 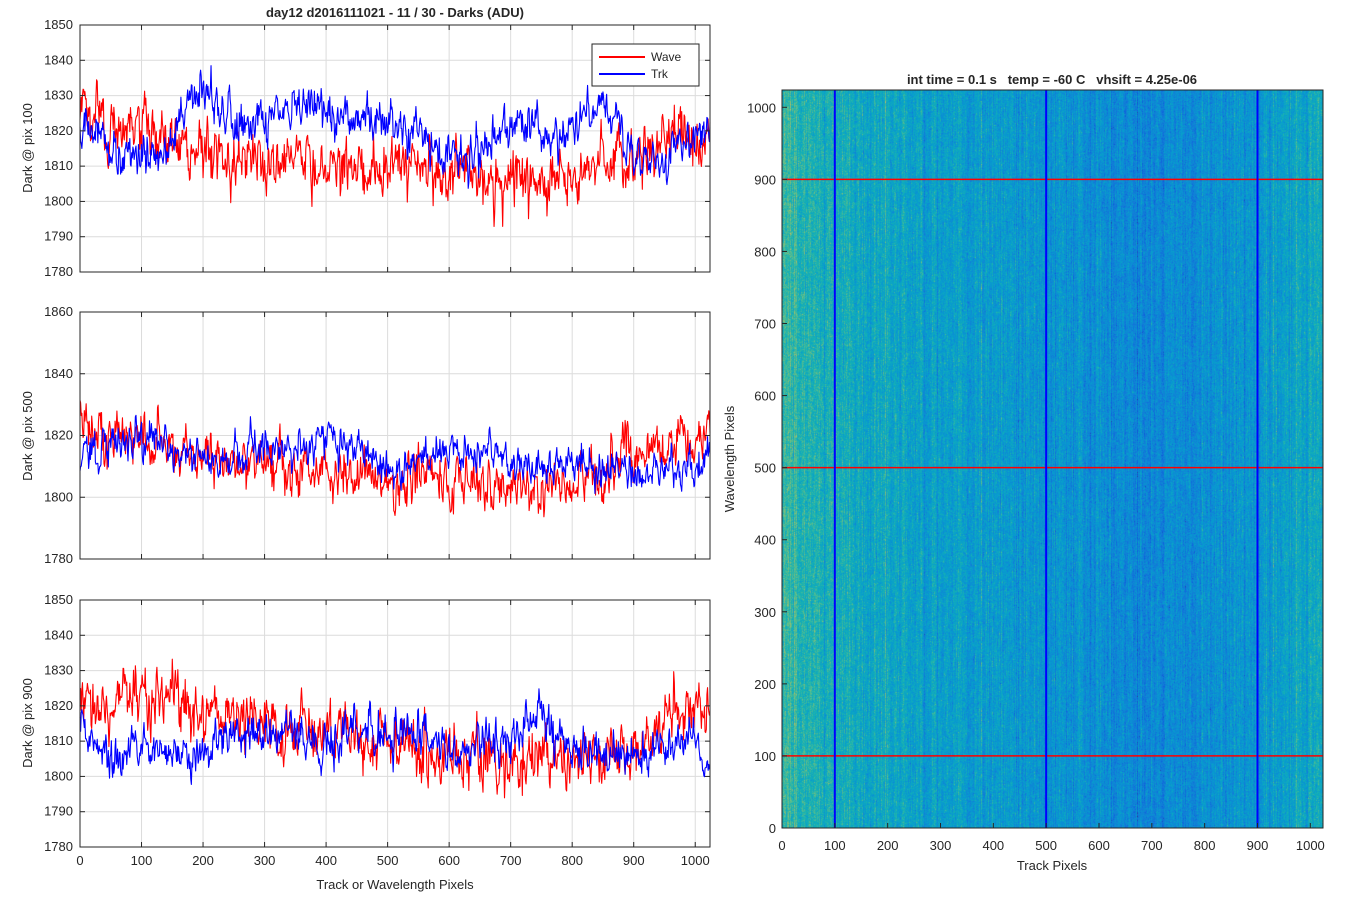 What do you see at coordinates (1258, 845) in the screenshot?
I see `heatmap-xtick-label: 900` at bounding box center [1258, 845].